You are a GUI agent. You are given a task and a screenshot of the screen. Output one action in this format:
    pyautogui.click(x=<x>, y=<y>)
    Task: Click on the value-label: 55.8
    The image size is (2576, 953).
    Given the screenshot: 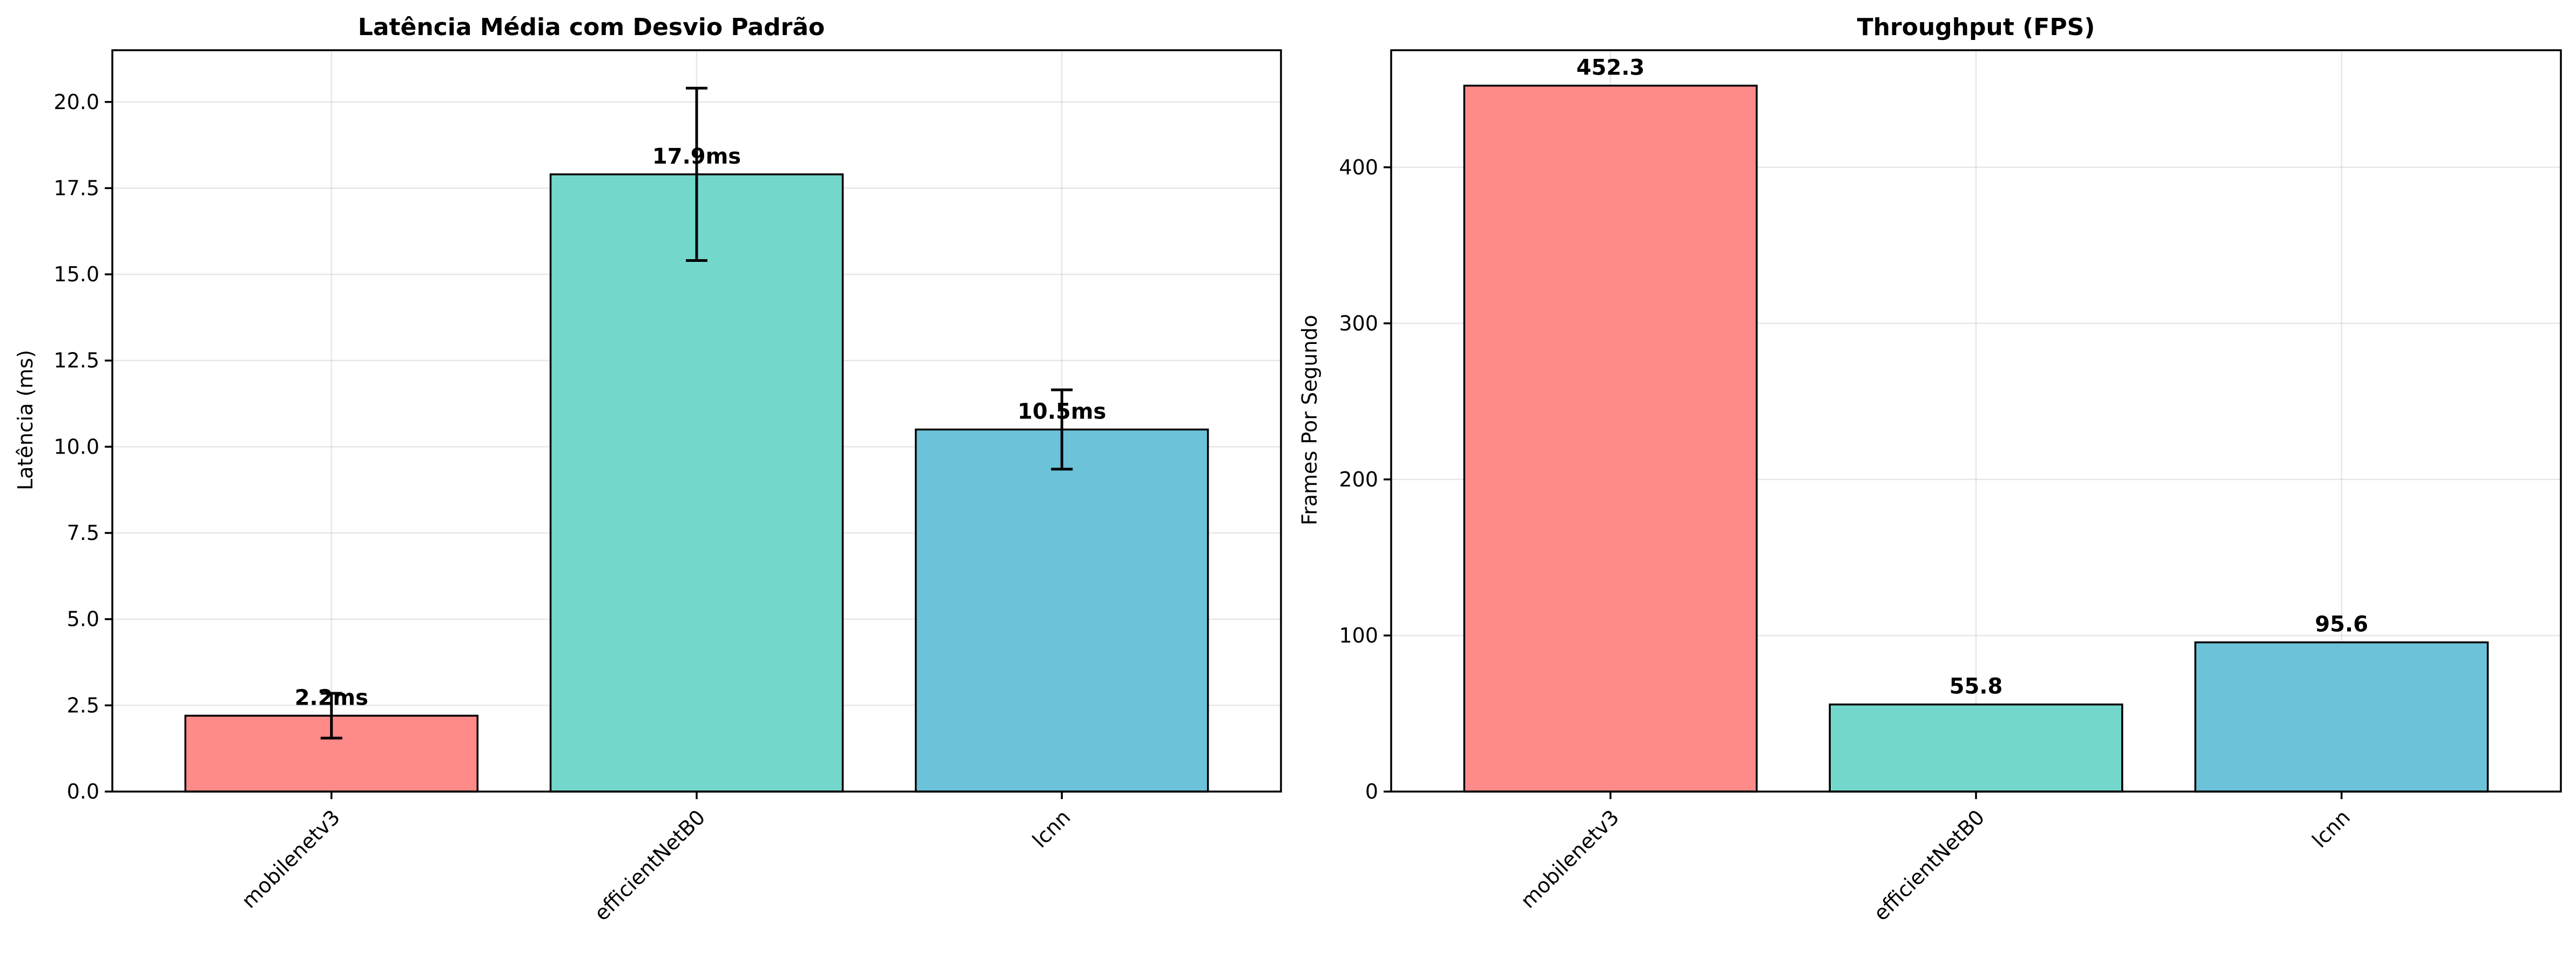 What is the action you would take?
    pyautogui.click(x=1976, y=686)
    